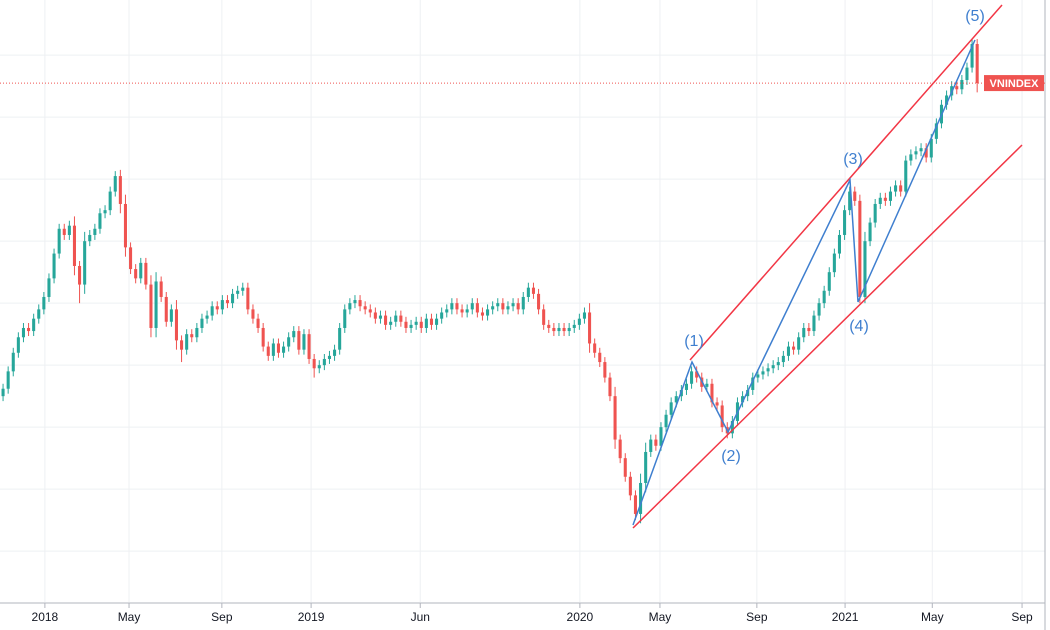 This screenshot has width=1050, height=630. I want to click on wave-label: (1), so click(694, 341).